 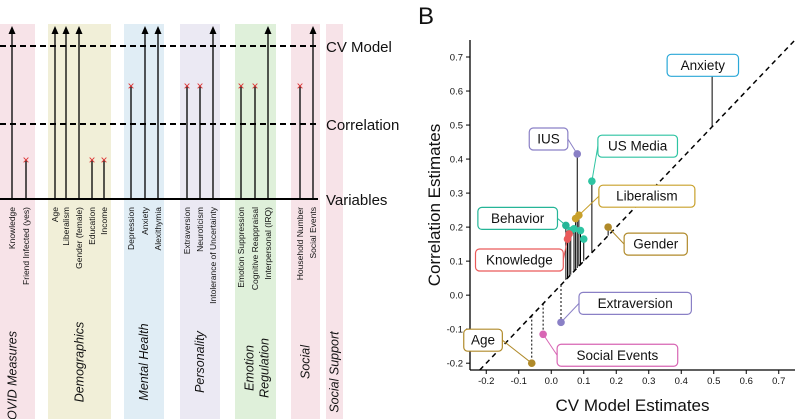 What do you see at coordinates (434, 205) in the screenshot?
I see `y-axis-label: Correlation Estimates` at bounding box center [434, 205].